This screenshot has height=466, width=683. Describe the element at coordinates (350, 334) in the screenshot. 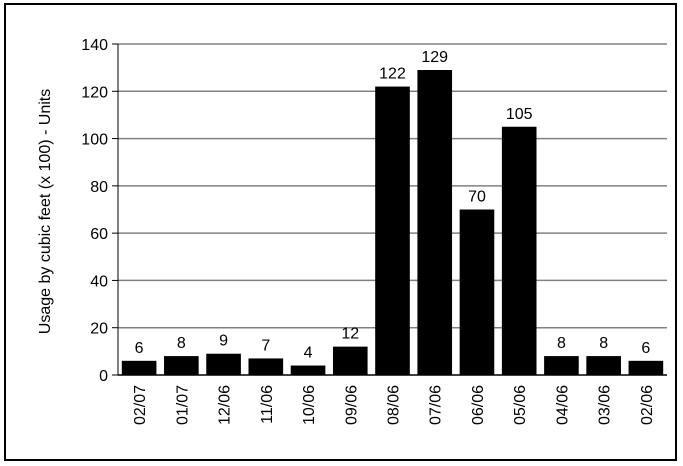

I see `data-label: 12` at that location.